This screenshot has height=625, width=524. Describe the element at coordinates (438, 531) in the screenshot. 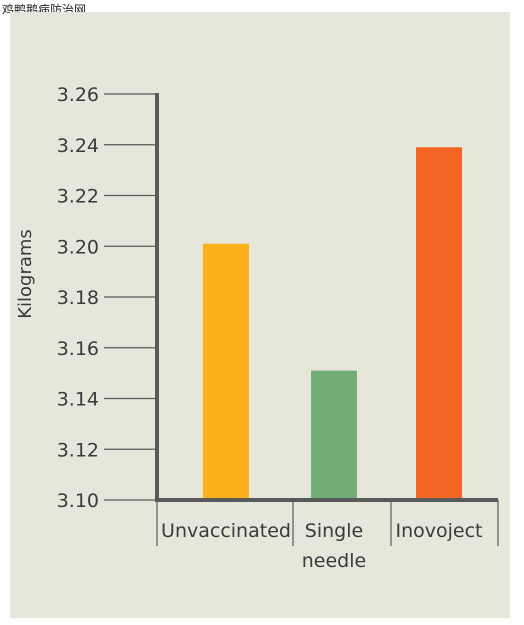

I see `x-tick-label: Inovoject` at that location.